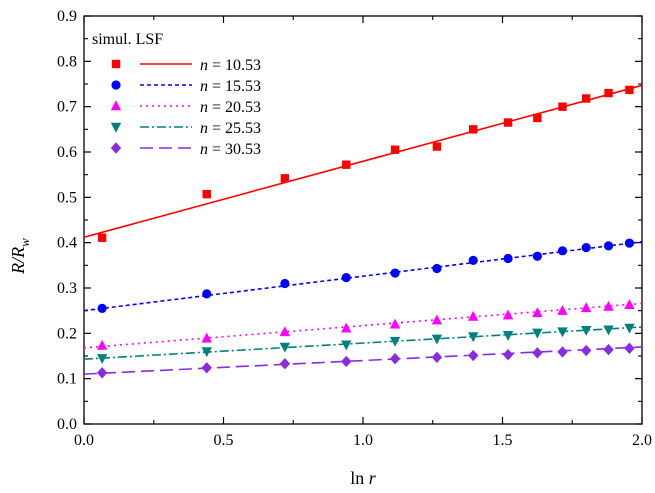 This screenshot has width=655, height=493. Describe the element at coordinates (67, 424) in the screenshot. I see `y-tick-label: 0.0` at that location.